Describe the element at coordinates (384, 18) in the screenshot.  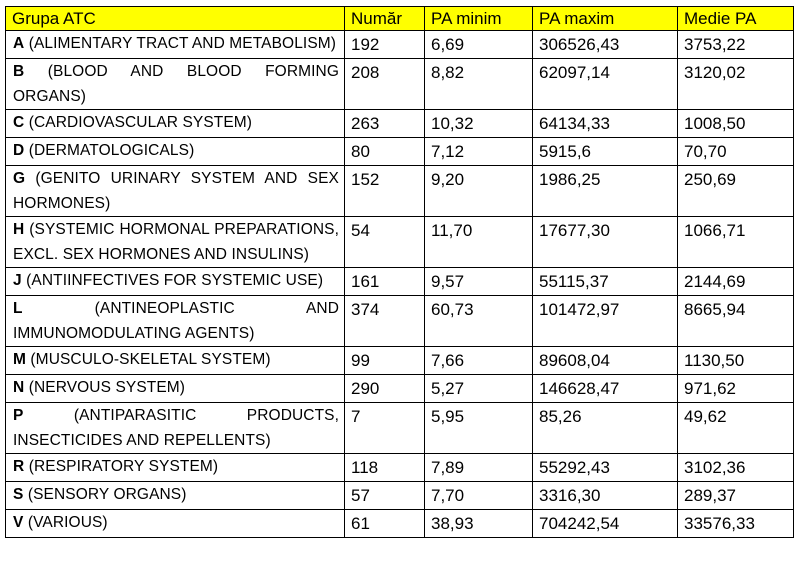
I see `header-numar: Număr` at that location.